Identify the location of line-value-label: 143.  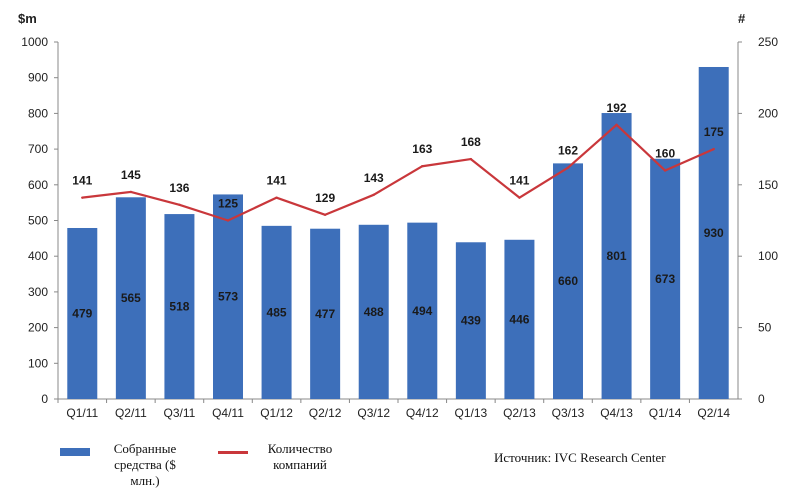
(374, 178).